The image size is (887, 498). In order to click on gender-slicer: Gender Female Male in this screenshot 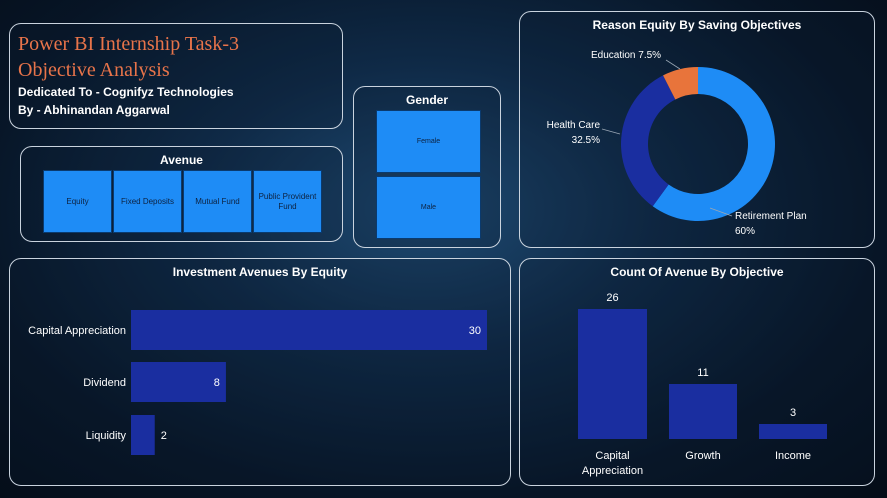, I will do `click(427, 167)`.